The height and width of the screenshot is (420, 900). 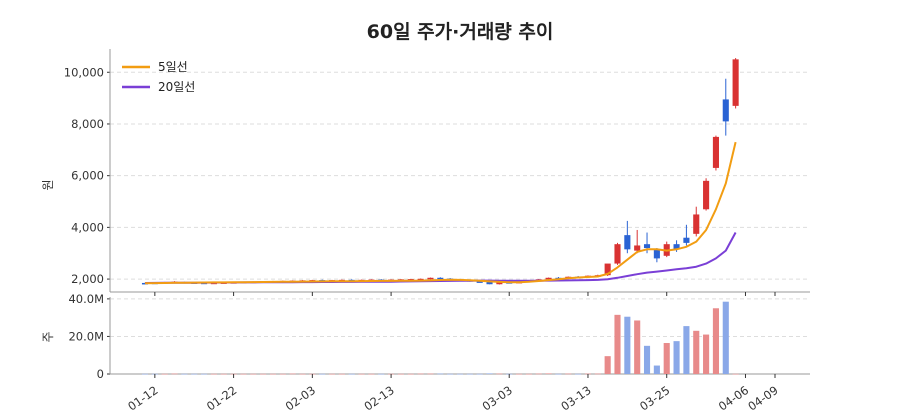 What do you see at coordinates (733, 398) in the screenshot?
I see `x-tick-label: 04-06` at bounding box center [733, 398].